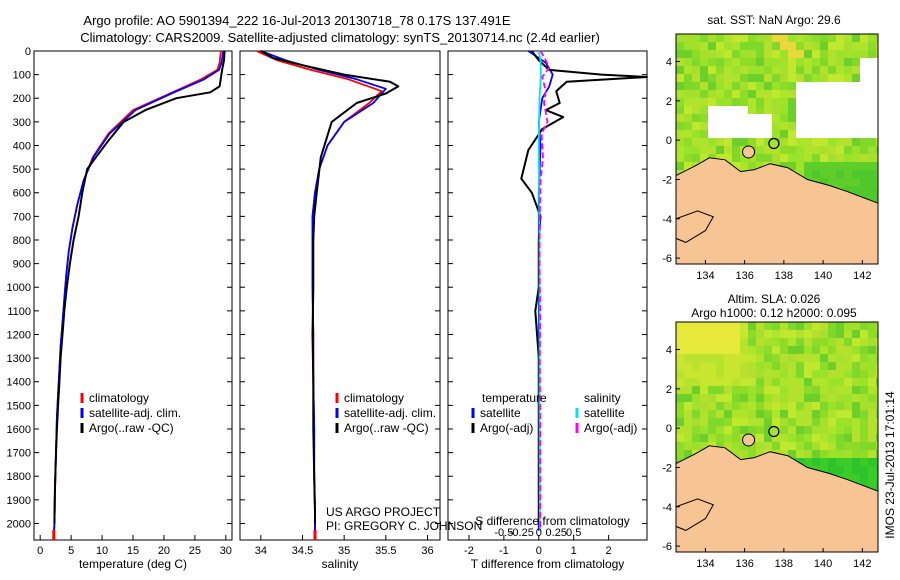 The image size is (900, 580). I want to click on x-tick-label: 5, so click(71, 551).